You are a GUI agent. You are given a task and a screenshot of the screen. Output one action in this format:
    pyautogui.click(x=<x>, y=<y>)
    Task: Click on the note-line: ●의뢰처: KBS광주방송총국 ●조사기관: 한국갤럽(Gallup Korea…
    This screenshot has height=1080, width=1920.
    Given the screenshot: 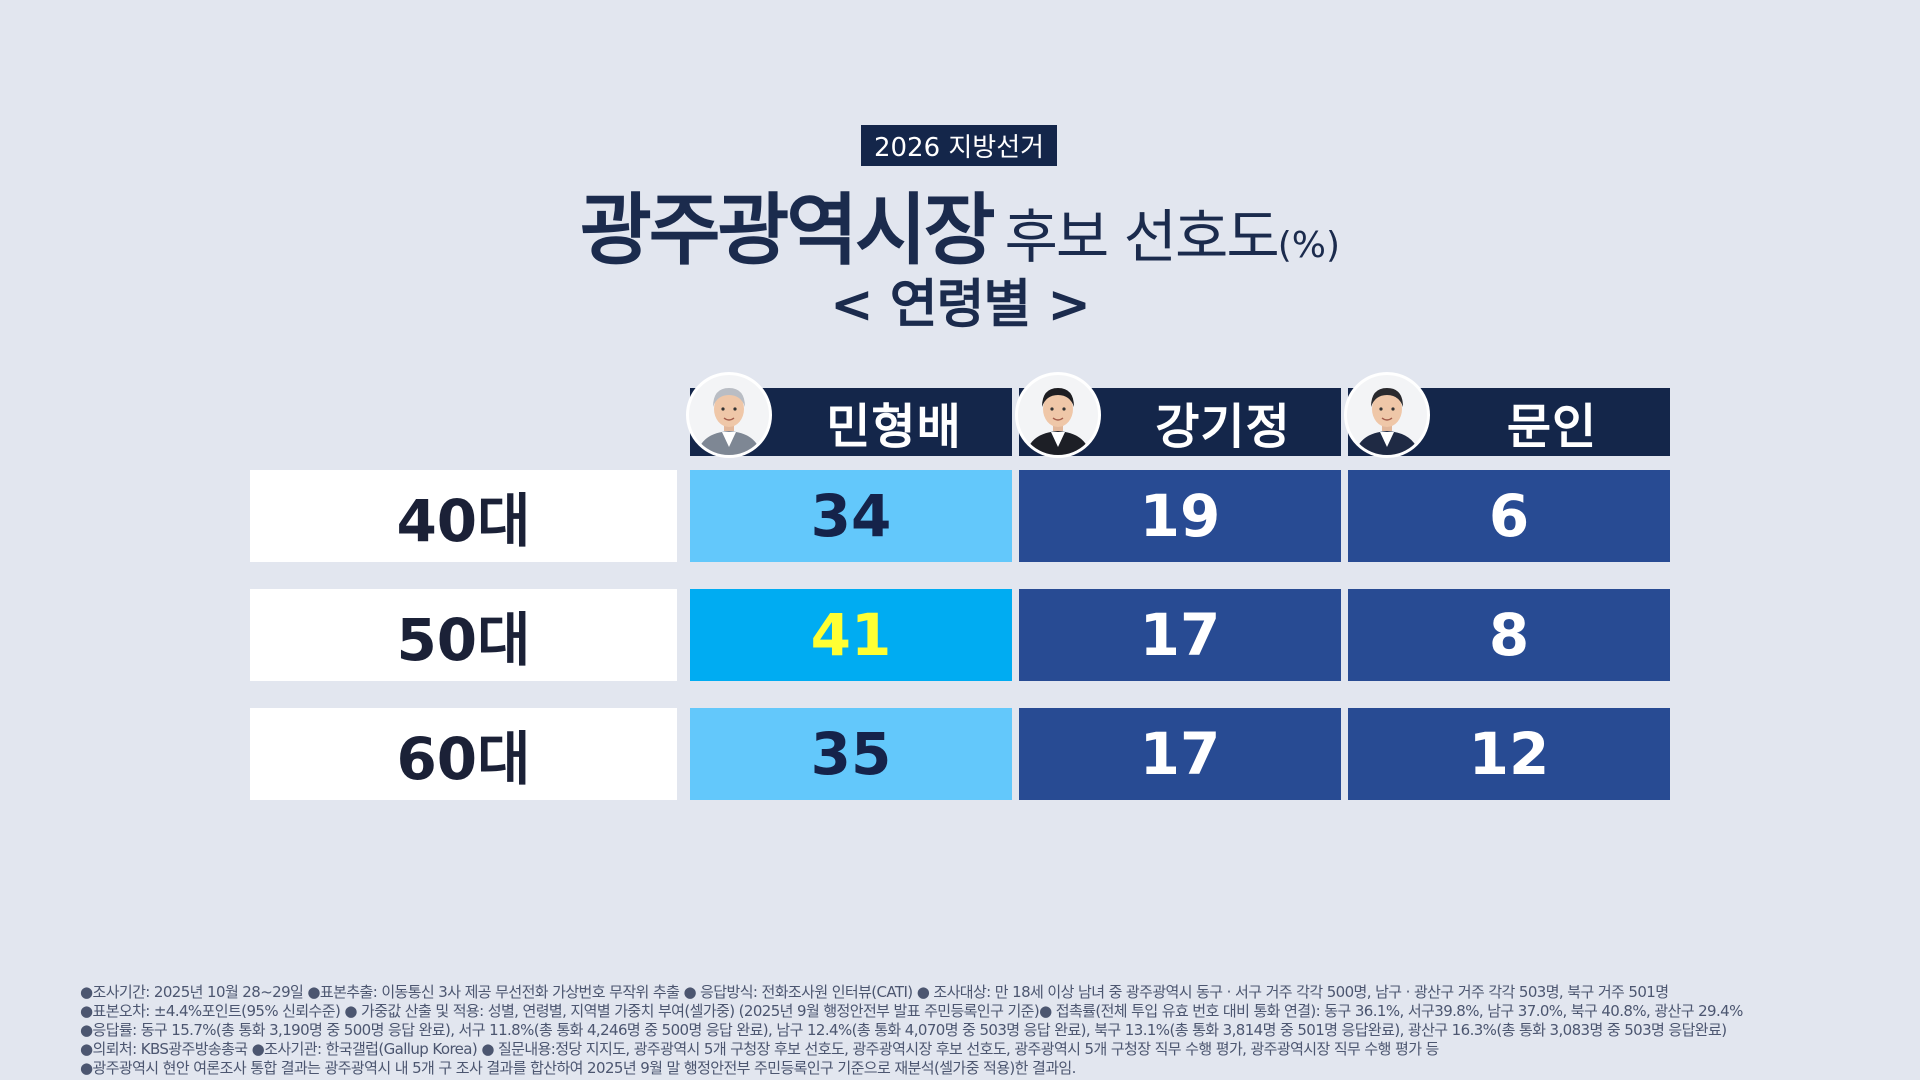 What is the action you would take?
    pyautogui.click(x=759, y=1049)
    